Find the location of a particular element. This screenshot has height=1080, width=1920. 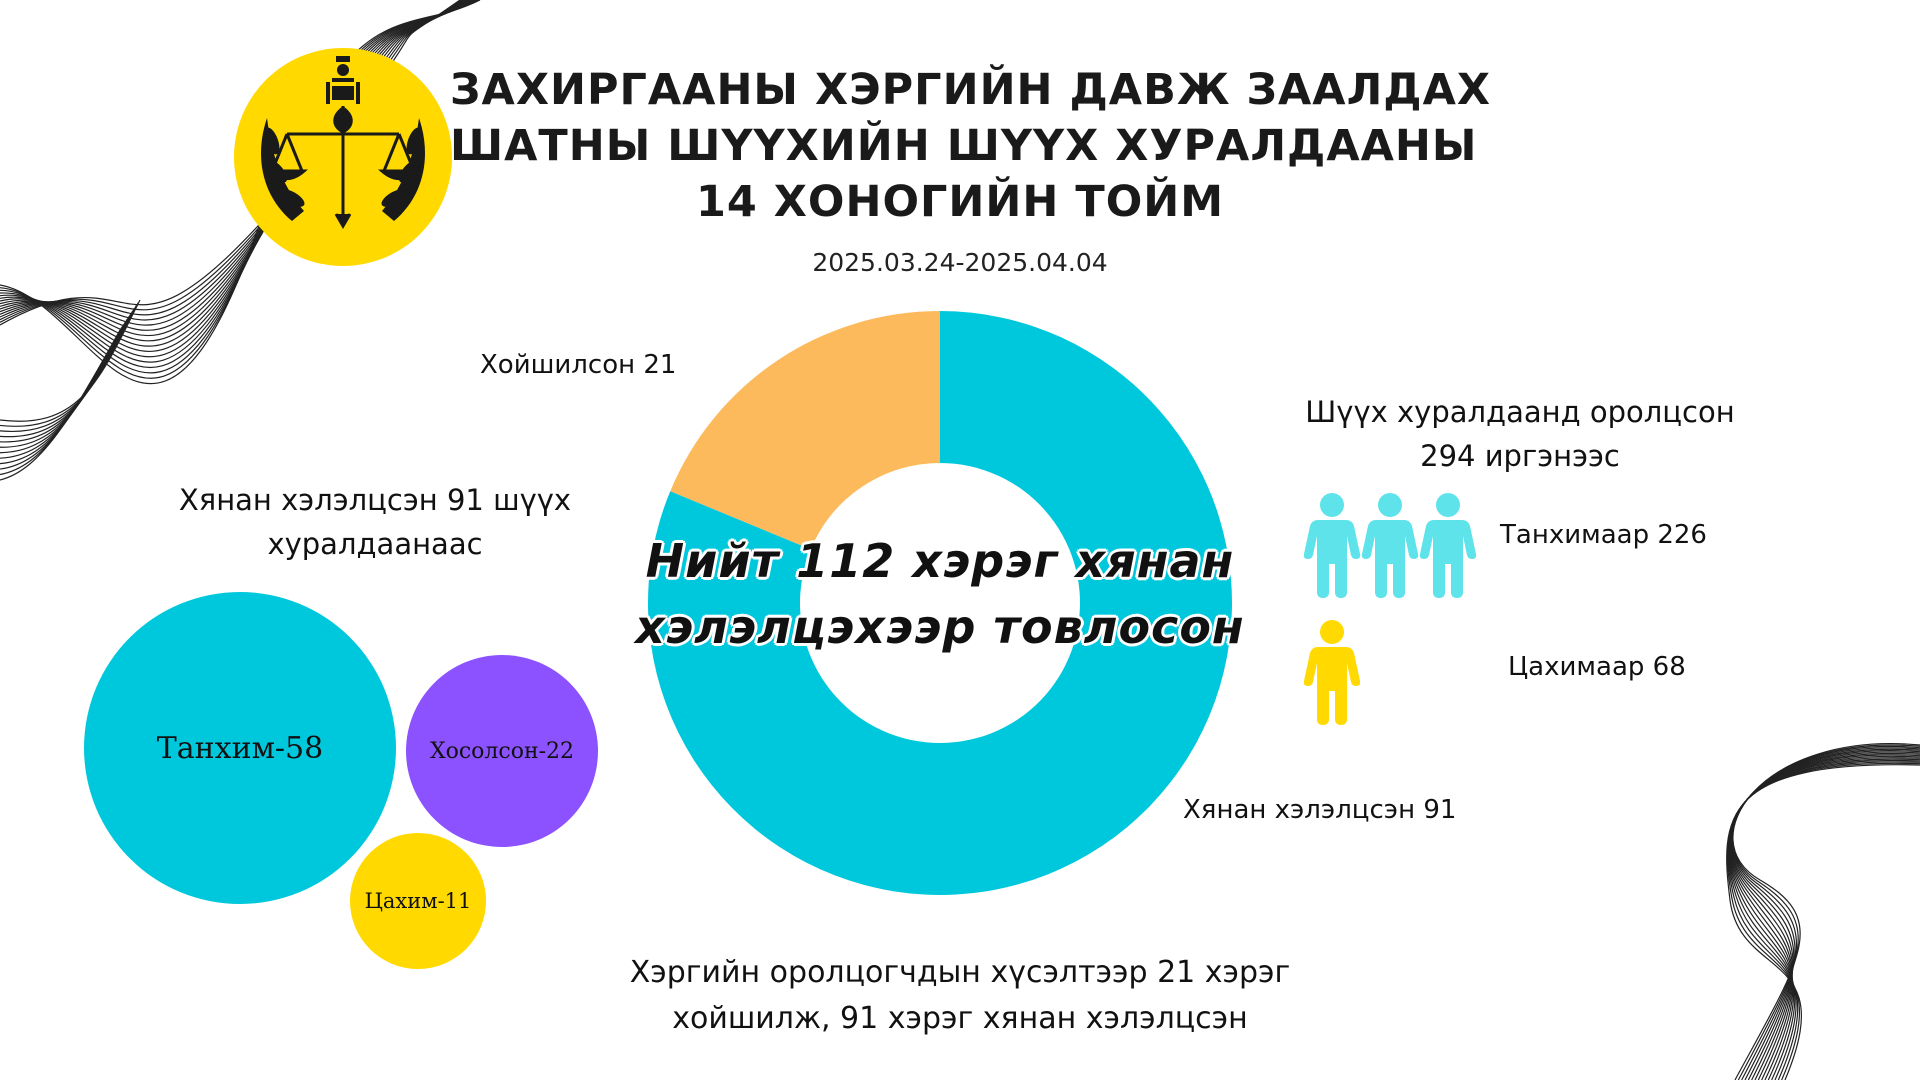

date-range: 2025.03.24-2025.04.04 is located at coordinates (960, 262).